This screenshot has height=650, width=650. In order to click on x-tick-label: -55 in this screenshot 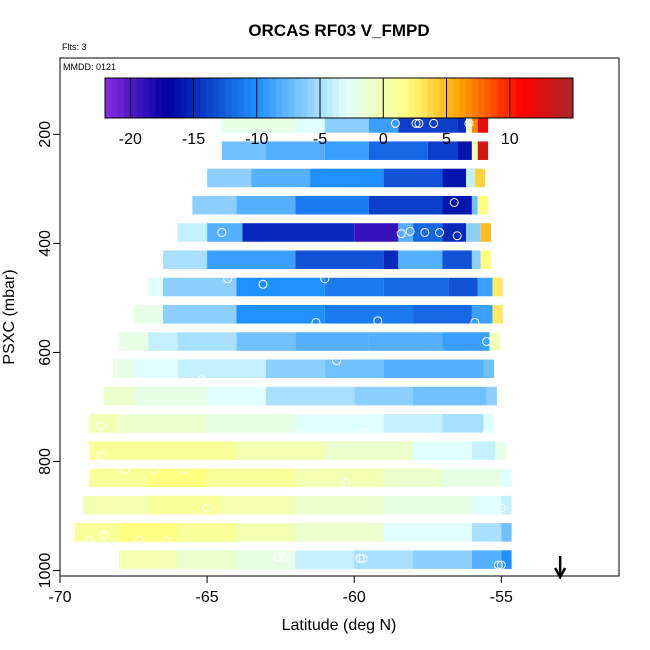, I will do `click(501, 597)`.